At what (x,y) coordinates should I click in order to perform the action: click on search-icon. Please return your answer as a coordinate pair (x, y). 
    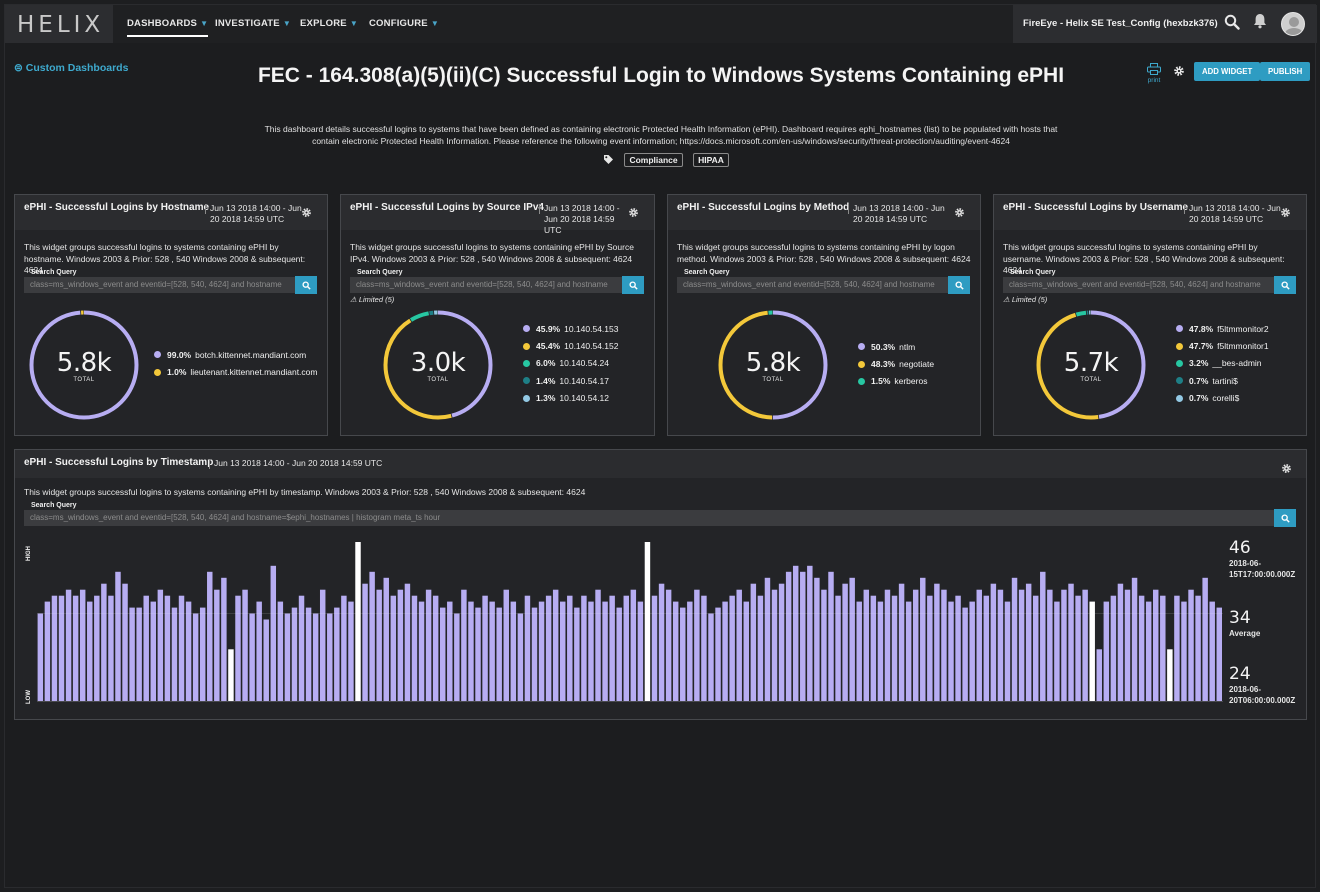
    Looking at the image, I should click on (1232, 24).